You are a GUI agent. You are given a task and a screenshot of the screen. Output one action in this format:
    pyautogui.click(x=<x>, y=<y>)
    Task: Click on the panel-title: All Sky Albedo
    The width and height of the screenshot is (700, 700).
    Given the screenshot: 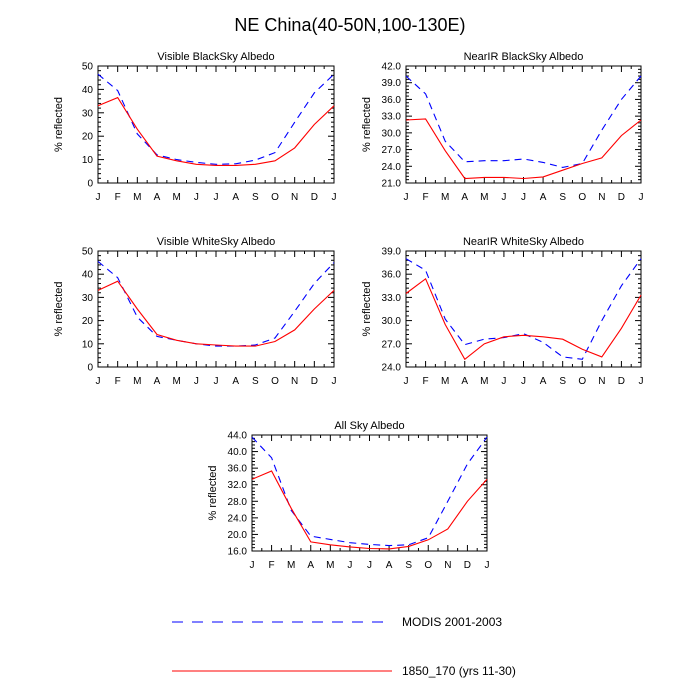 What is the action you would take?
    pyautogui.click(x=369, y=426)
    